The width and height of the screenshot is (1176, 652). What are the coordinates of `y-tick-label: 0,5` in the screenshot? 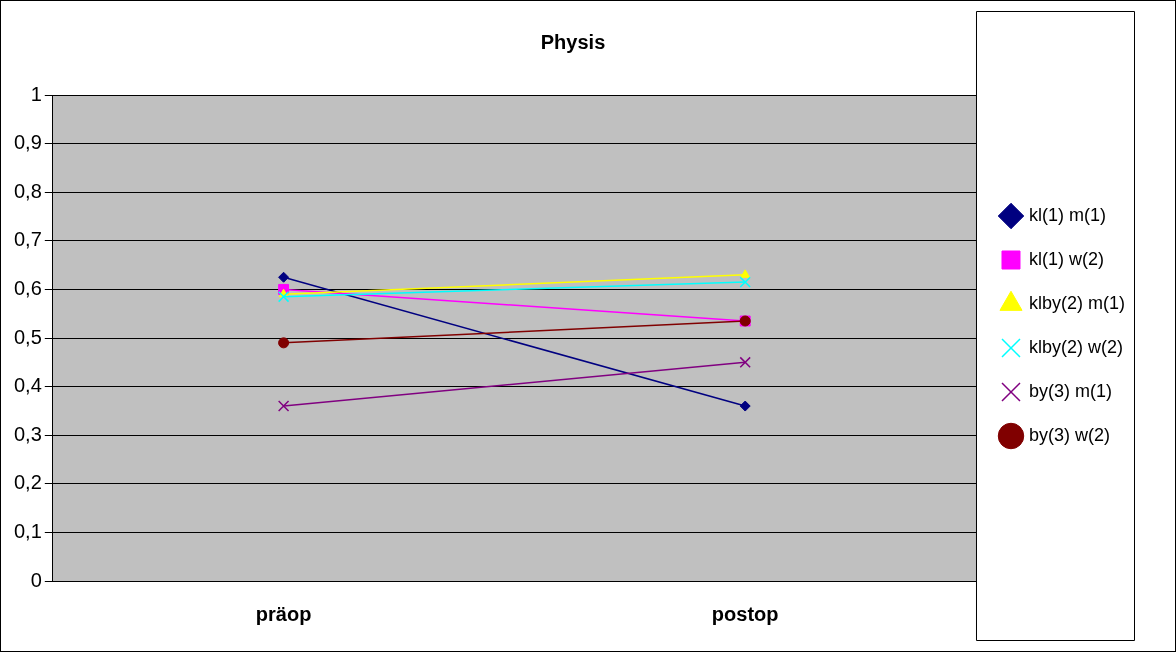 It's located at (27, 336).